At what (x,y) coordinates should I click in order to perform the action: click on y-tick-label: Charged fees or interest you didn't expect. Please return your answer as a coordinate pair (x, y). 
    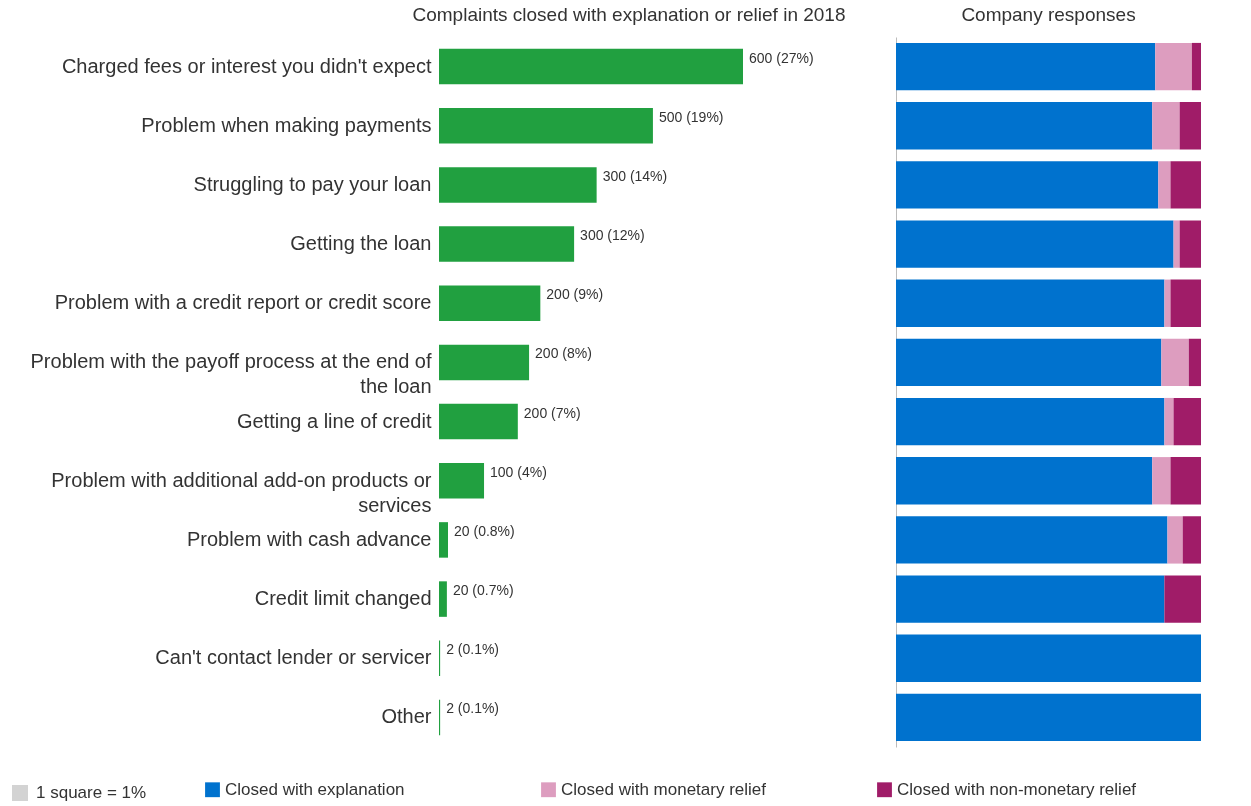
    Looking at the image, I should click on (246, 65).